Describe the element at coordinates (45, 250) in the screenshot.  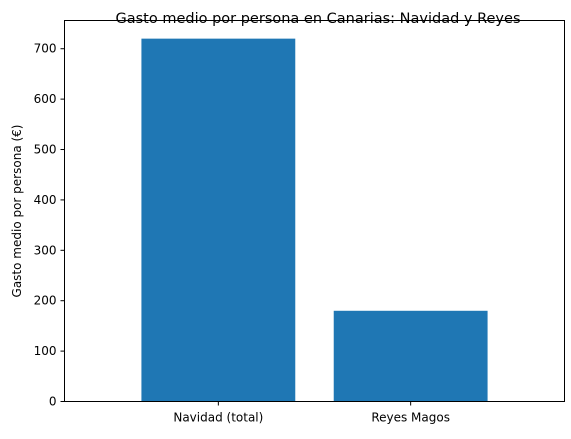
I see `y-tick-label: 300` at that location.